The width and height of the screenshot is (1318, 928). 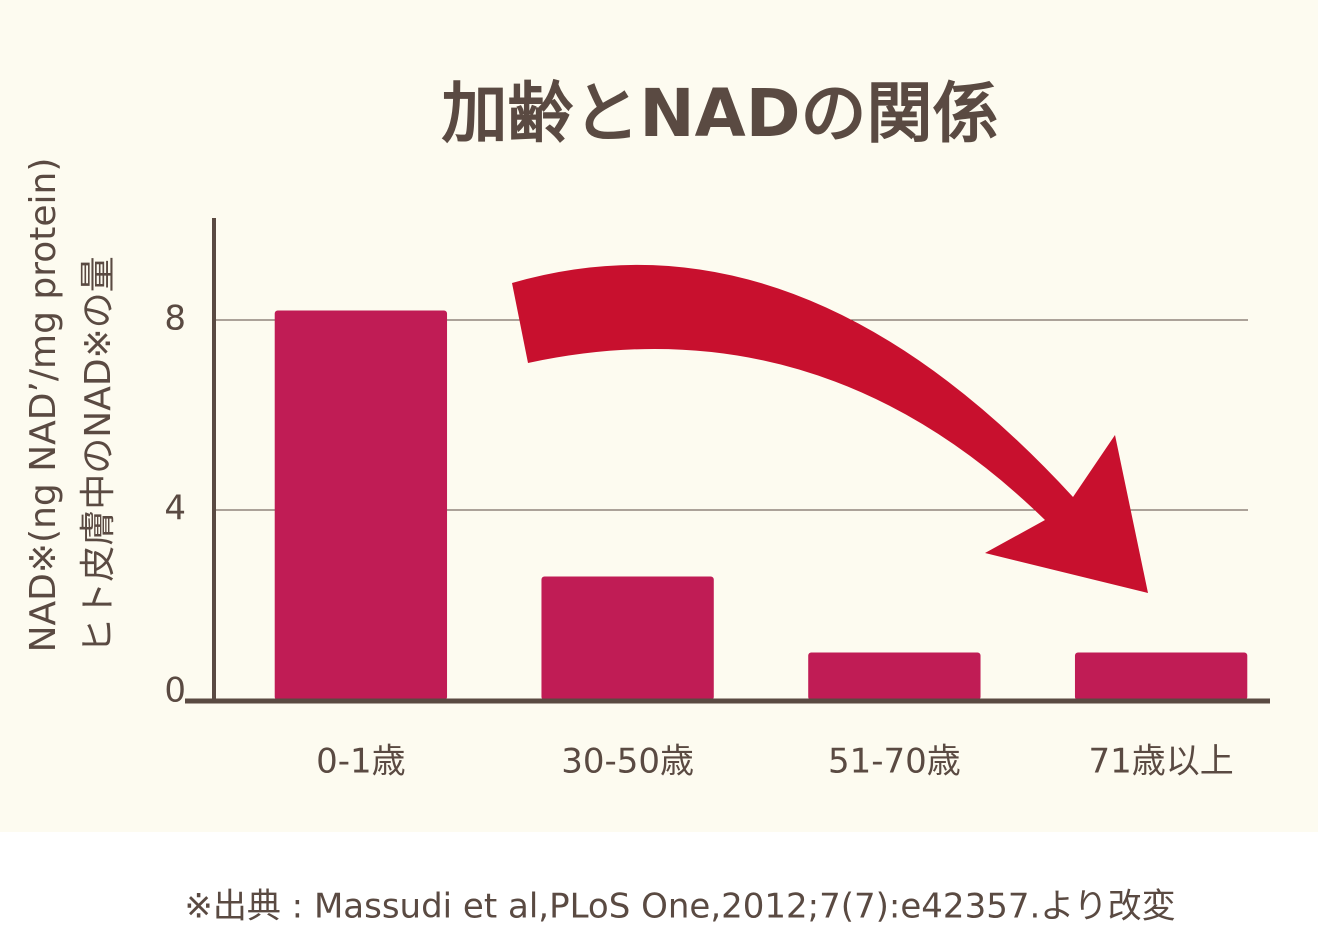 I want to click on y-tick-label: 0, so click(x=175, y=691).